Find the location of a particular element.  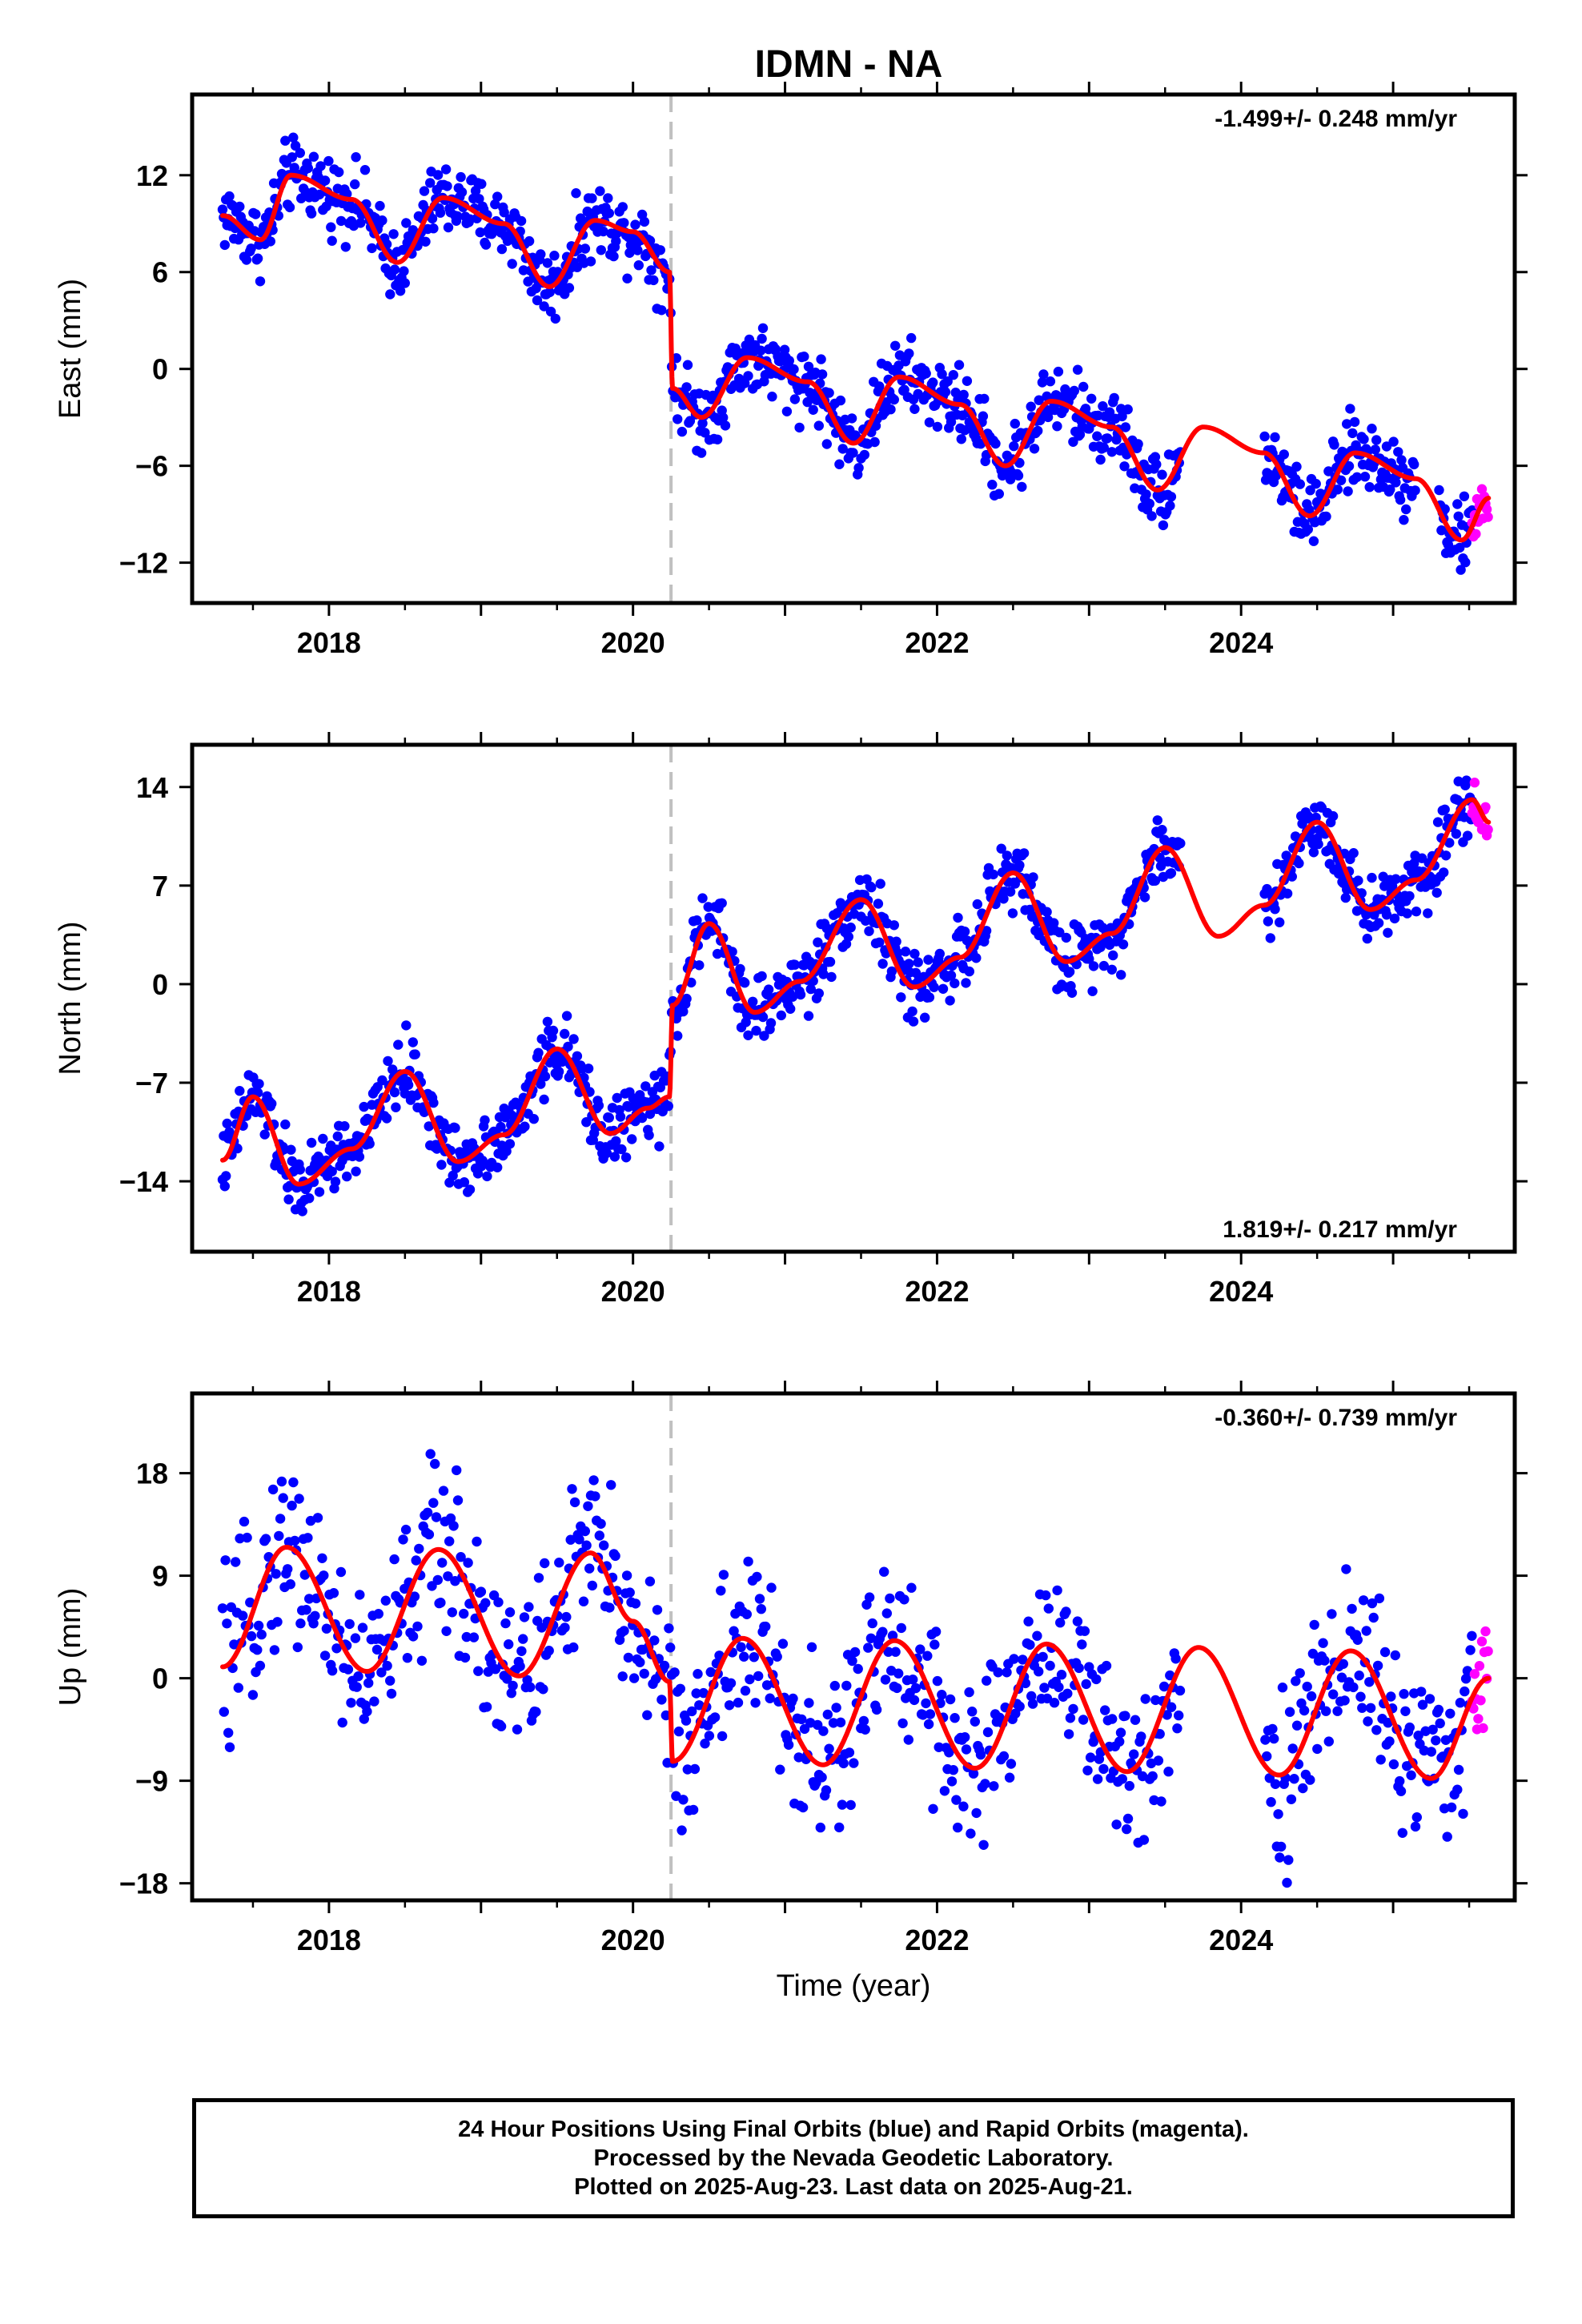

up-rapid-point is located at coordinates (1474, 1674).